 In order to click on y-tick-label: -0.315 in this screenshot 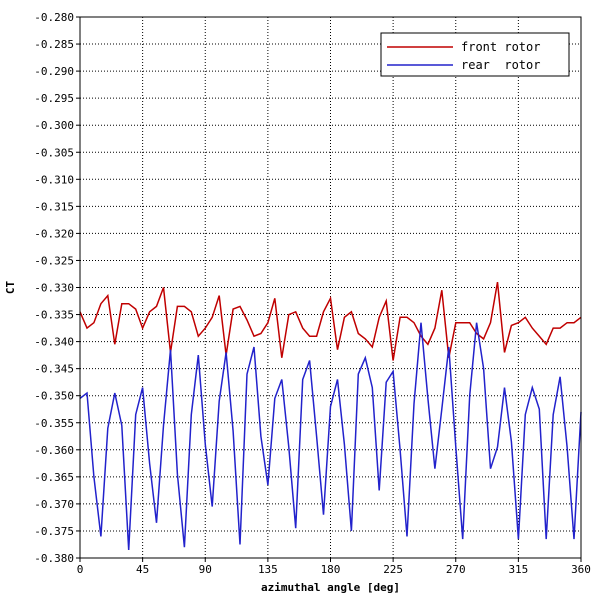, I will do `click(54, 206)`.